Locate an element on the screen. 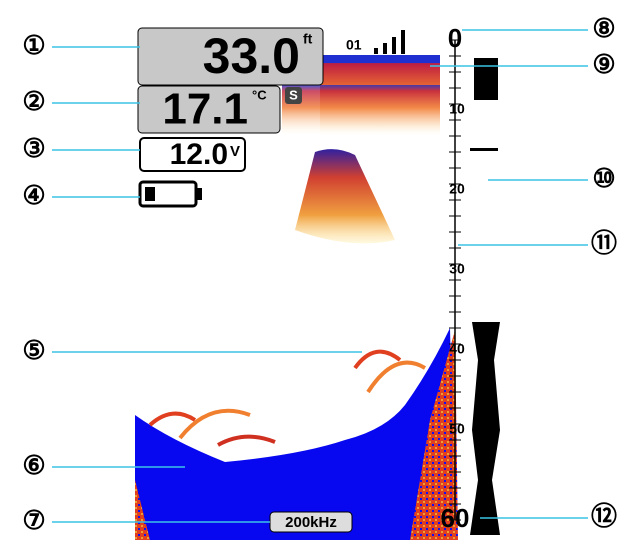 The width and height of the screenshot is (625, 544). battery is located at coordinates (170, 194).